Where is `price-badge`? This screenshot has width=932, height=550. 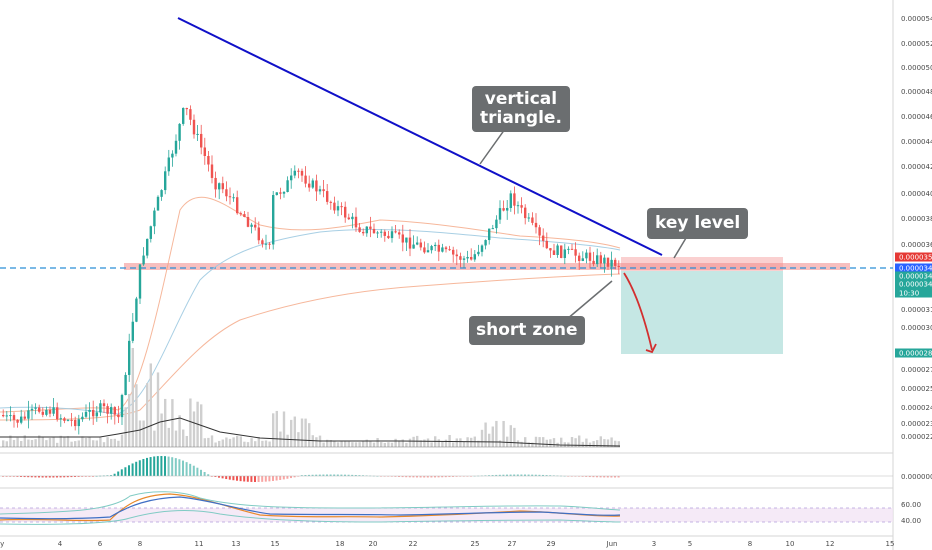
price-badge is located at coordinates (913, 257).